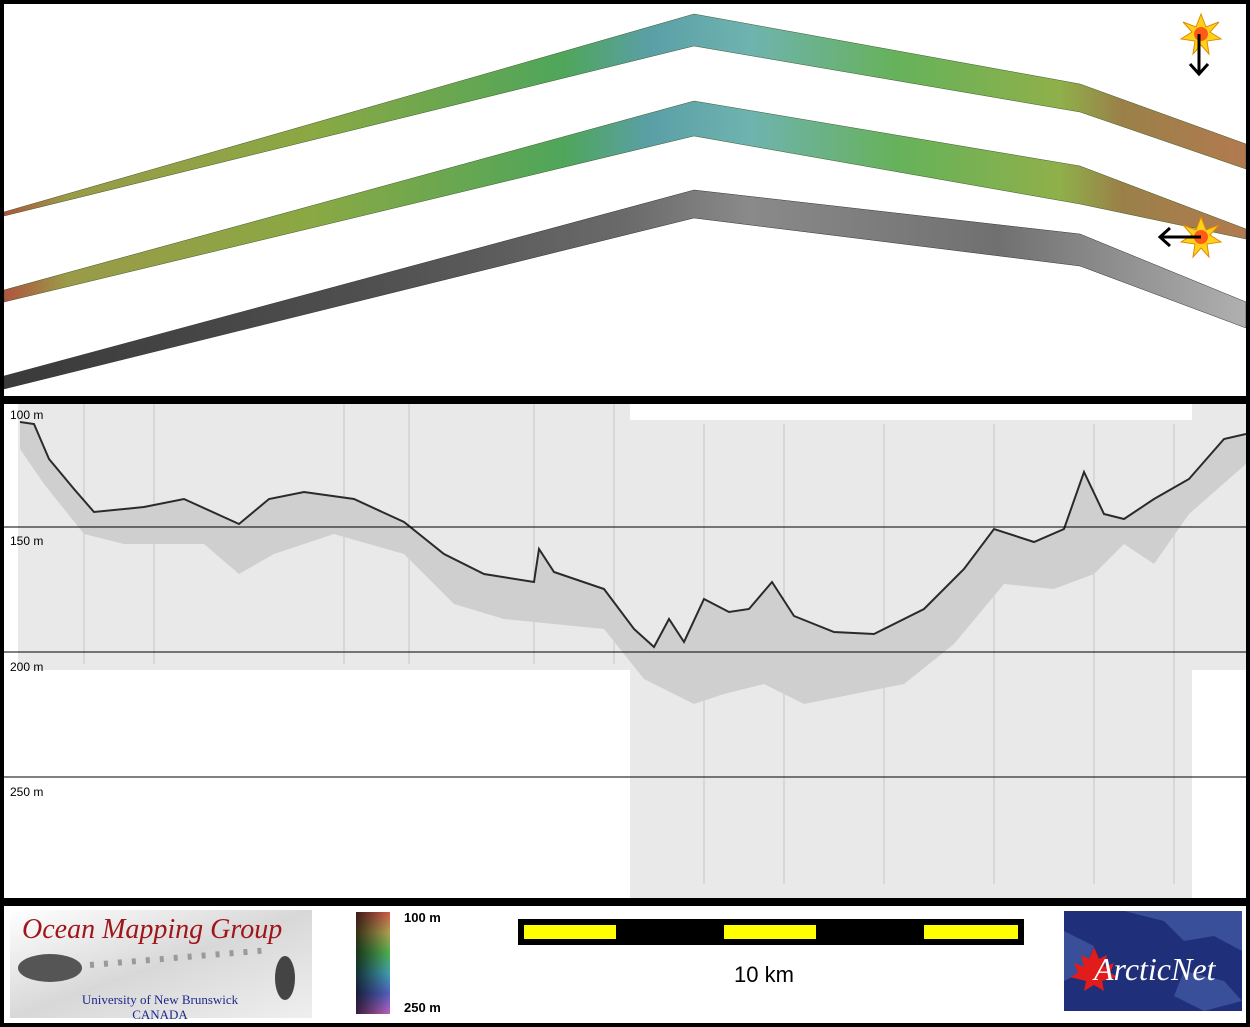 The height and width of the screenshot is (1027, 1250). I want to click on omg-title: Ocean Mapping Group, so click(152, 929).